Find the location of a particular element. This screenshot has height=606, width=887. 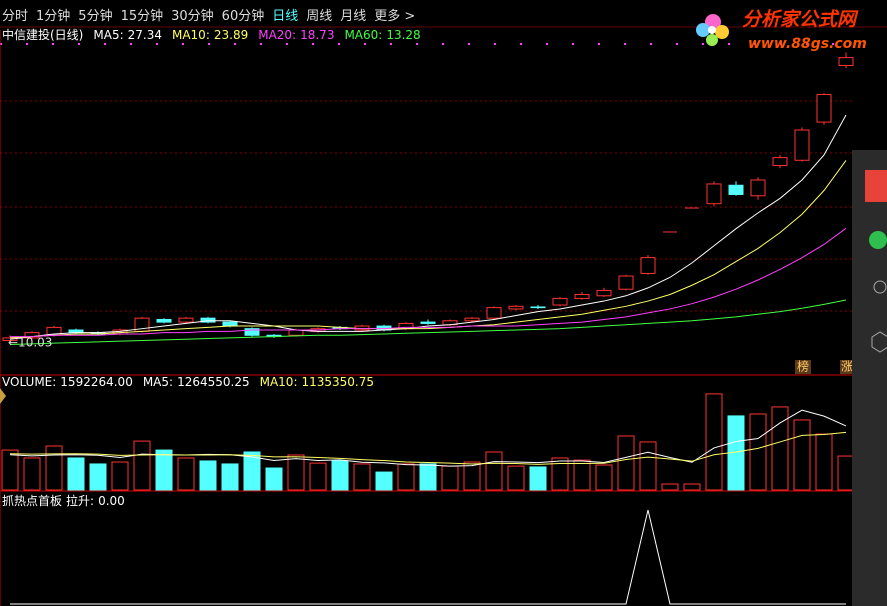

ma-value: 1135350.75 is located at coordinates (338, 382).